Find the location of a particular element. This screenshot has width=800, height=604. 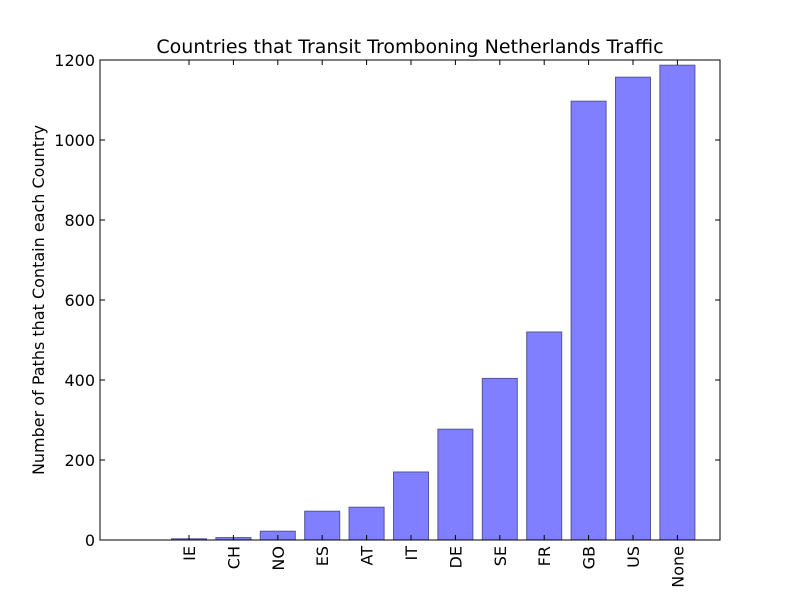

x-tick-label: None is located at coordinates (677, 567).